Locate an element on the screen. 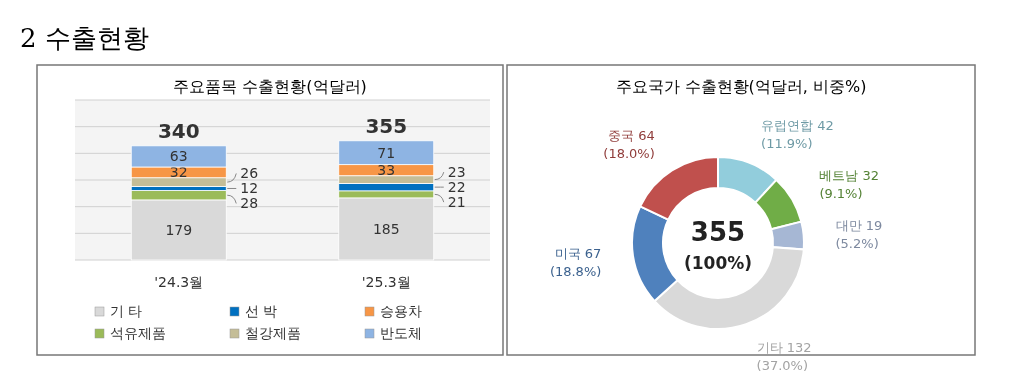 The width and height of the screenshot is (1009, 388). slice-label: 미국 67 is located at coordinates (578, 253).